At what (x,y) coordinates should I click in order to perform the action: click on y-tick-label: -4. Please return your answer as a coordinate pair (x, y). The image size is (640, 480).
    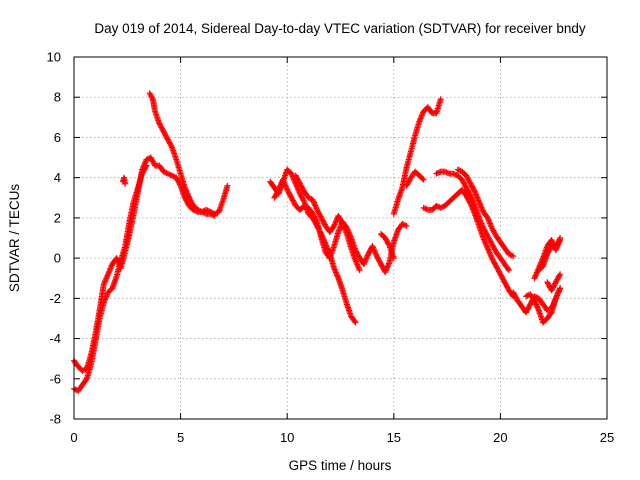
    Looking at the image, I should click on (55, 338).